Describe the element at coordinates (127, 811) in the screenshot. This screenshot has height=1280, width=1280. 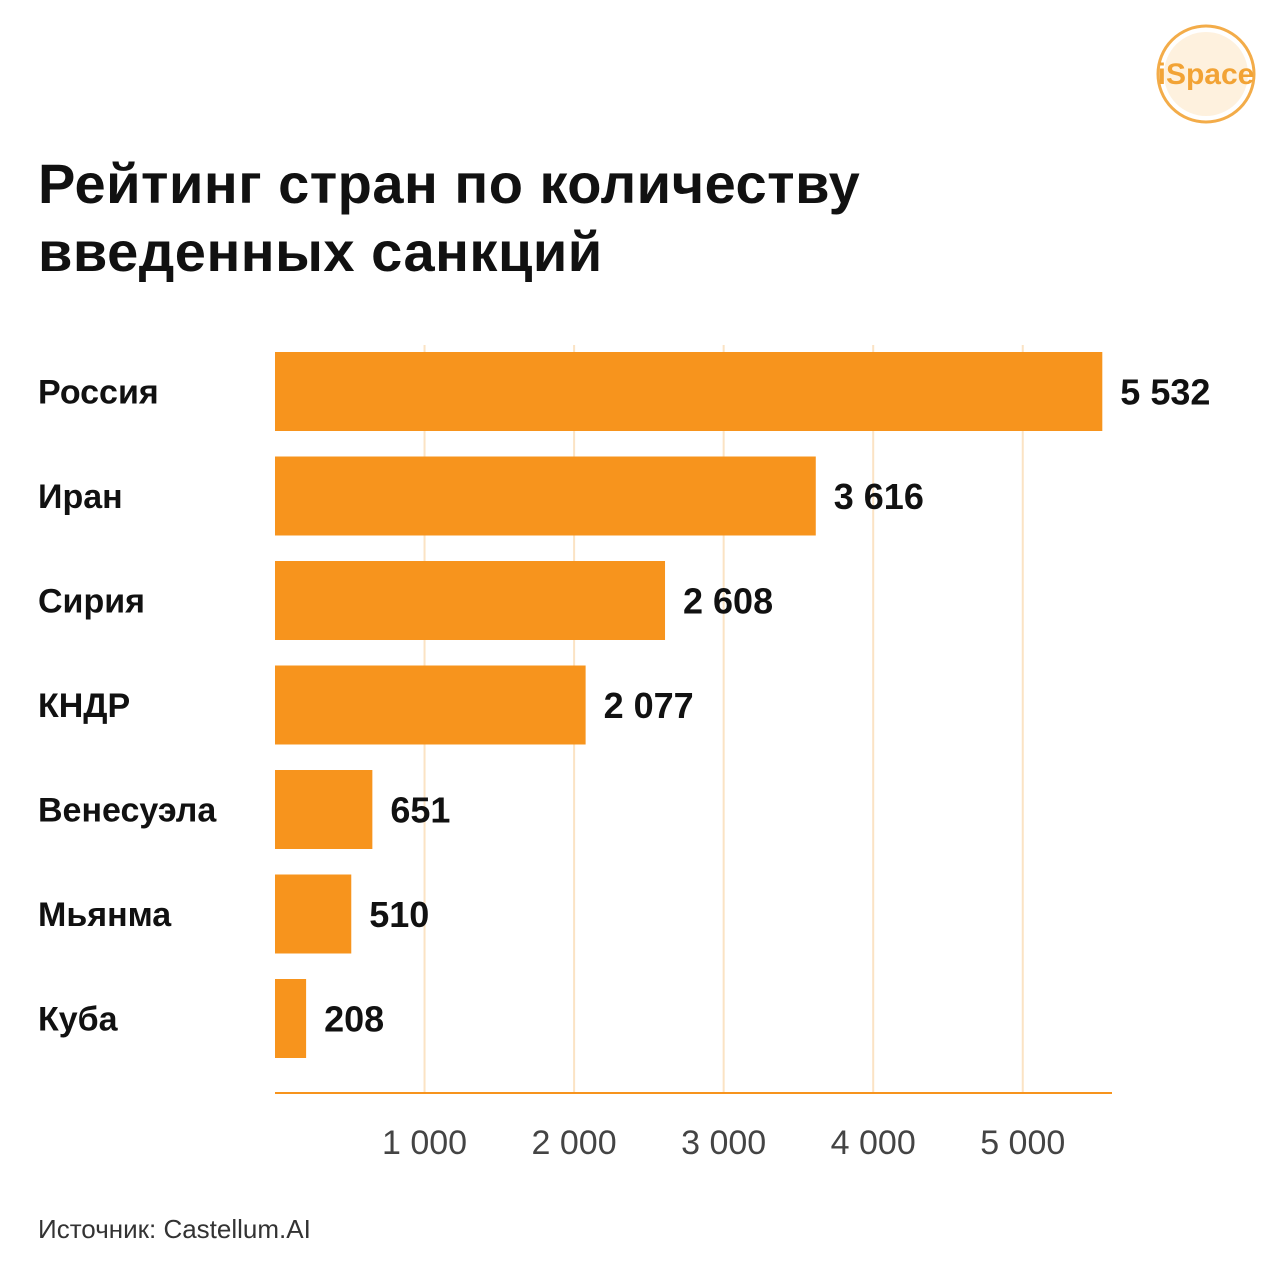
I see `category-label: Венесуэла` at that location.